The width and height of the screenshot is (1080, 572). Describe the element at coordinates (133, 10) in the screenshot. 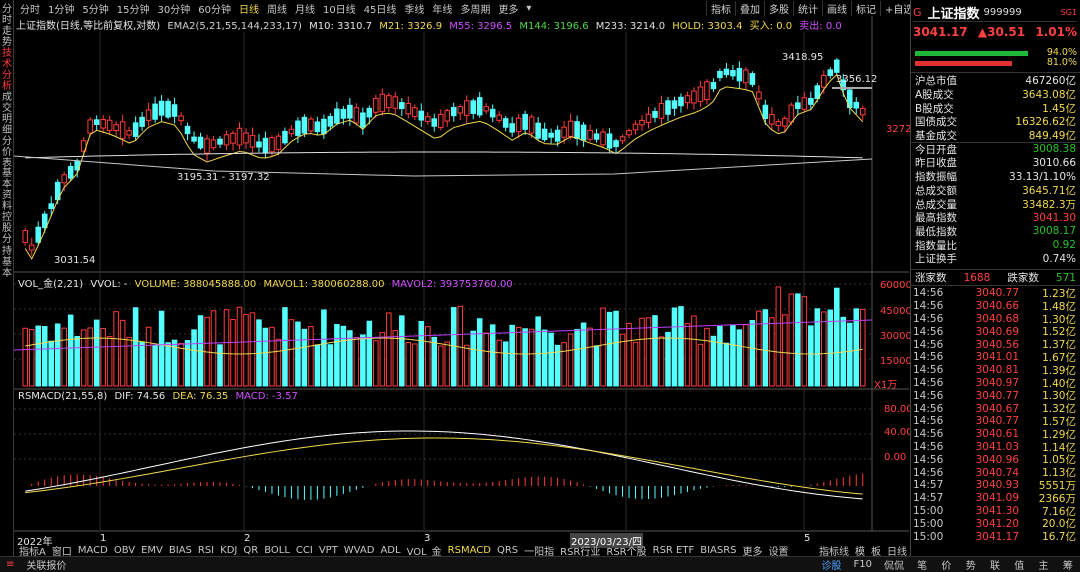

I see `period-tab-15m: 15分钟` at that location.